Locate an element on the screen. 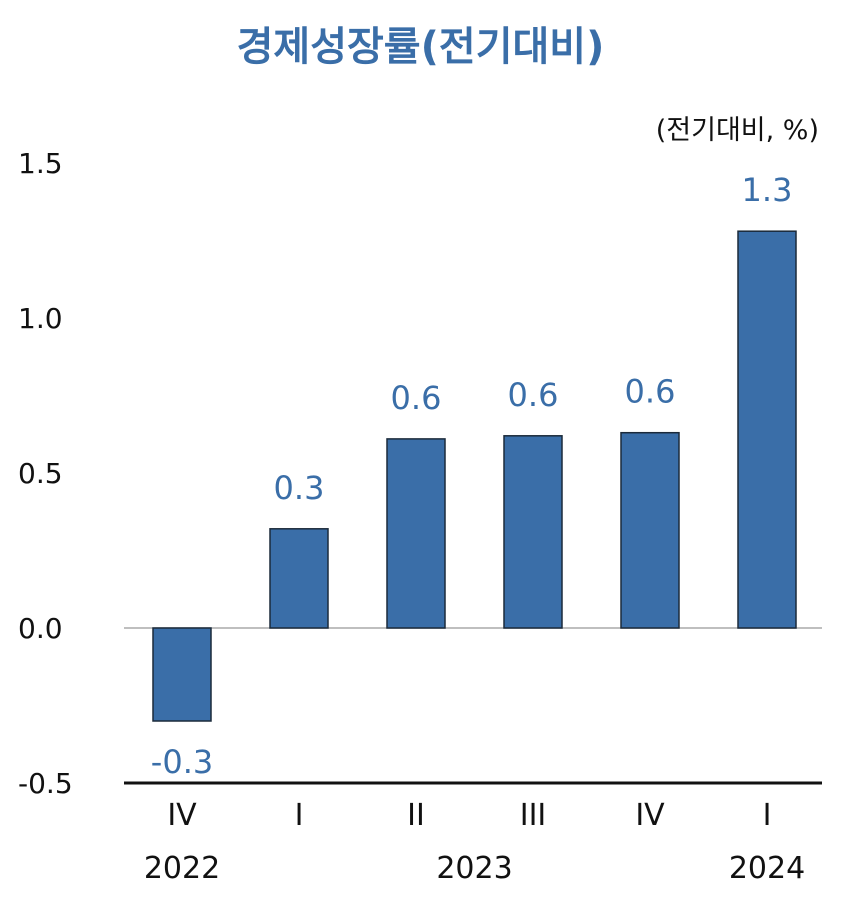  category-label: III is located at coordinates (533, 815).